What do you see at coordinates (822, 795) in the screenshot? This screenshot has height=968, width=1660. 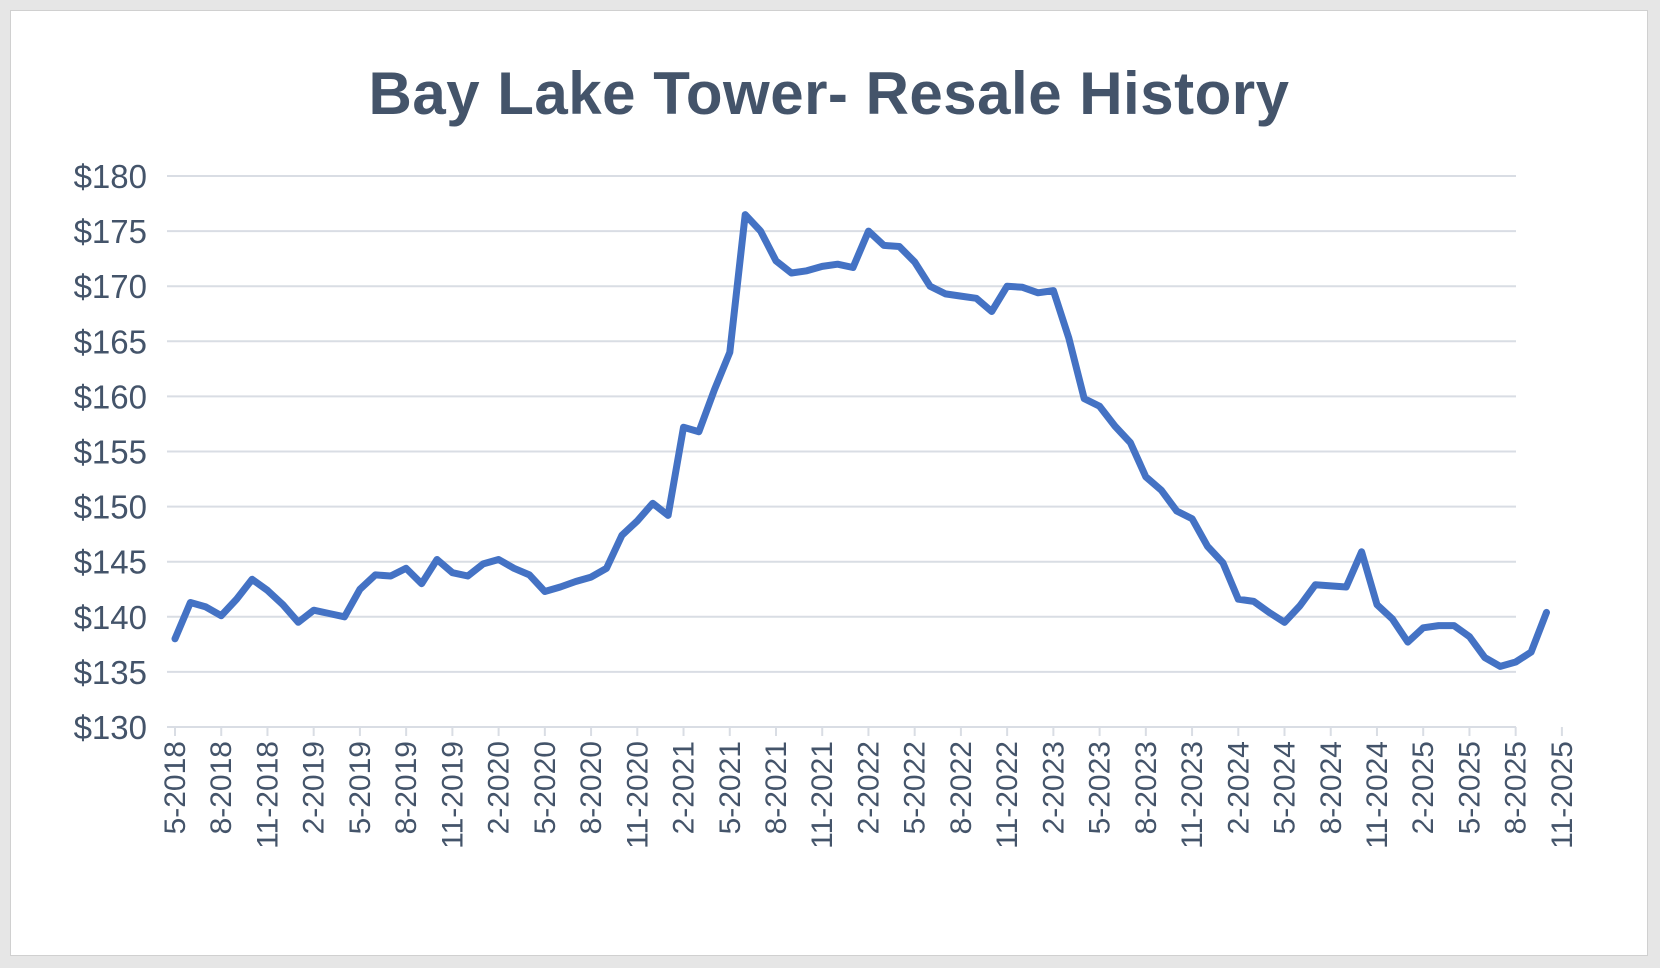 I see `x-tick-label: 11-2021` at bounding box center [822, 795].